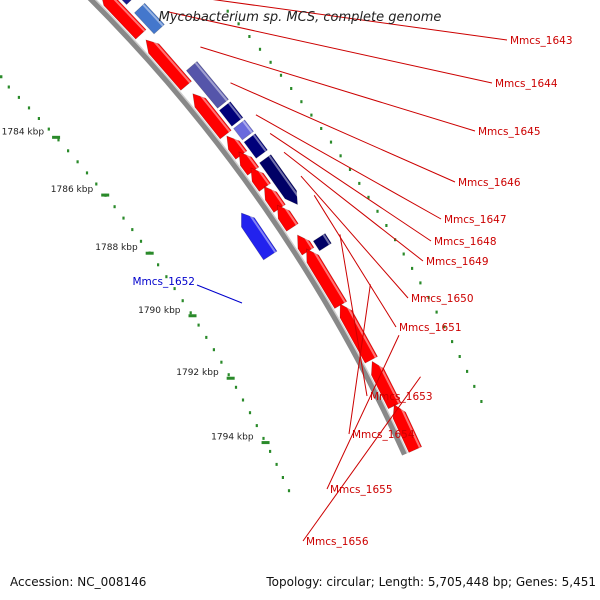  What do you see at coordinates (153, 15) in the screenshot?
I see `reverse-gene-2-shine` at bounding box center [153, 15].